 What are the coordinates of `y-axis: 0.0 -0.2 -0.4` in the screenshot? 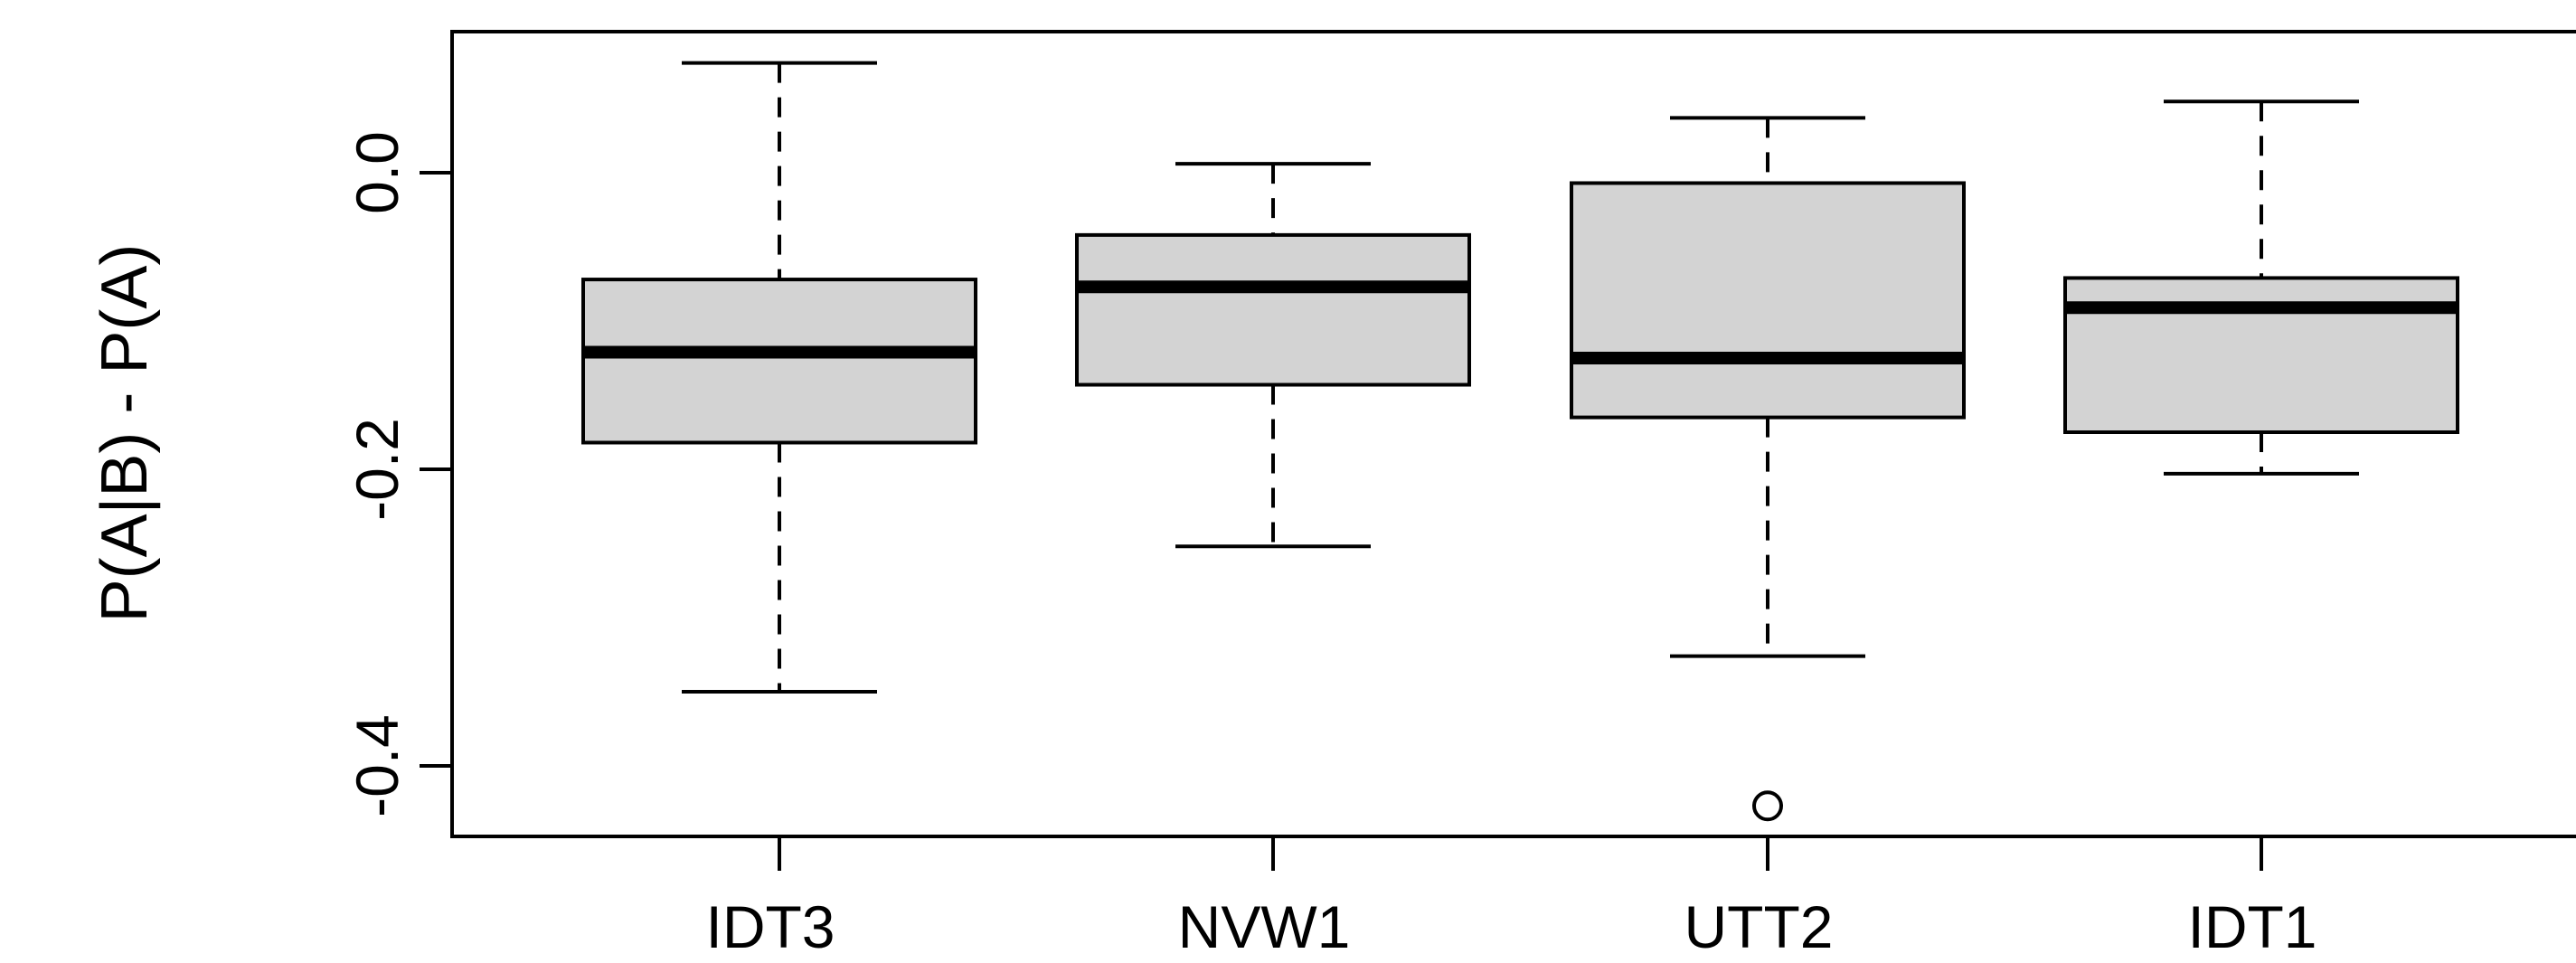 It's located at (398, 474).